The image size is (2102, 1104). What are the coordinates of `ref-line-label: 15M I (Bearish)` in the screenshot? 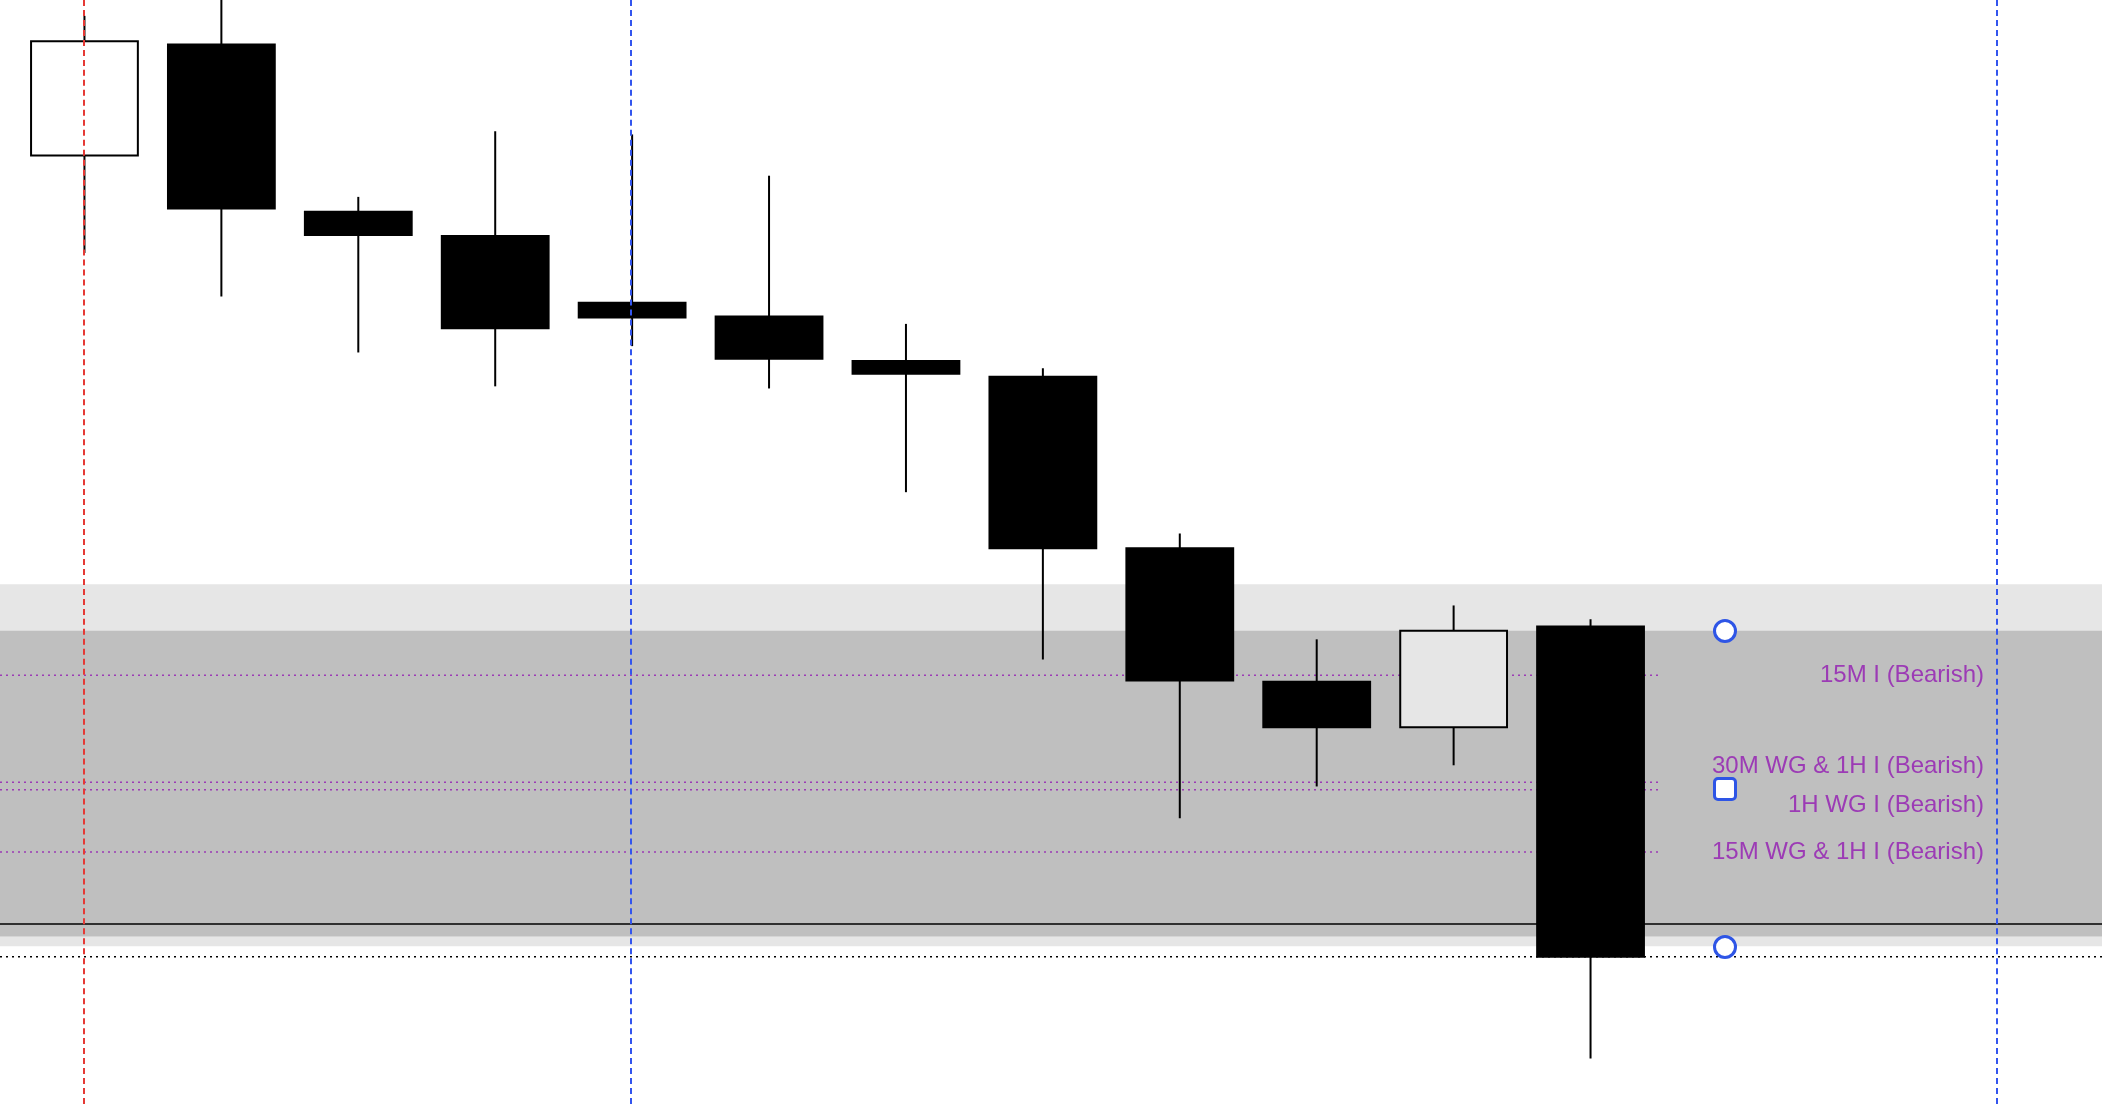 It's located at (1901, 673).